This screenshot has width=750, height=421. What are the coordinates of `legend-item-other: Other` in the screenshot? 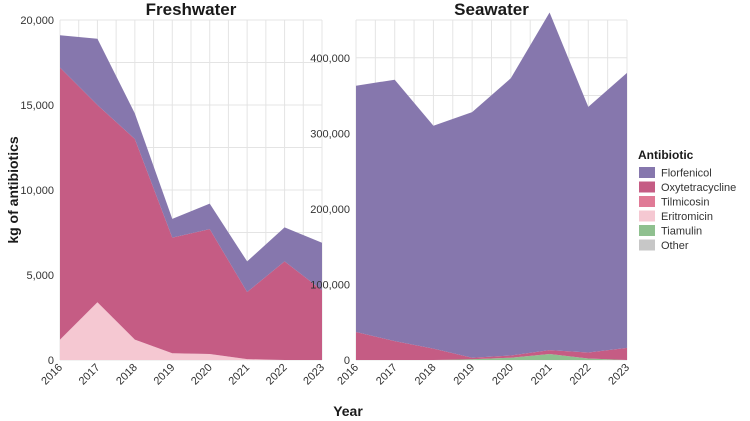 It's located at (664, 245).